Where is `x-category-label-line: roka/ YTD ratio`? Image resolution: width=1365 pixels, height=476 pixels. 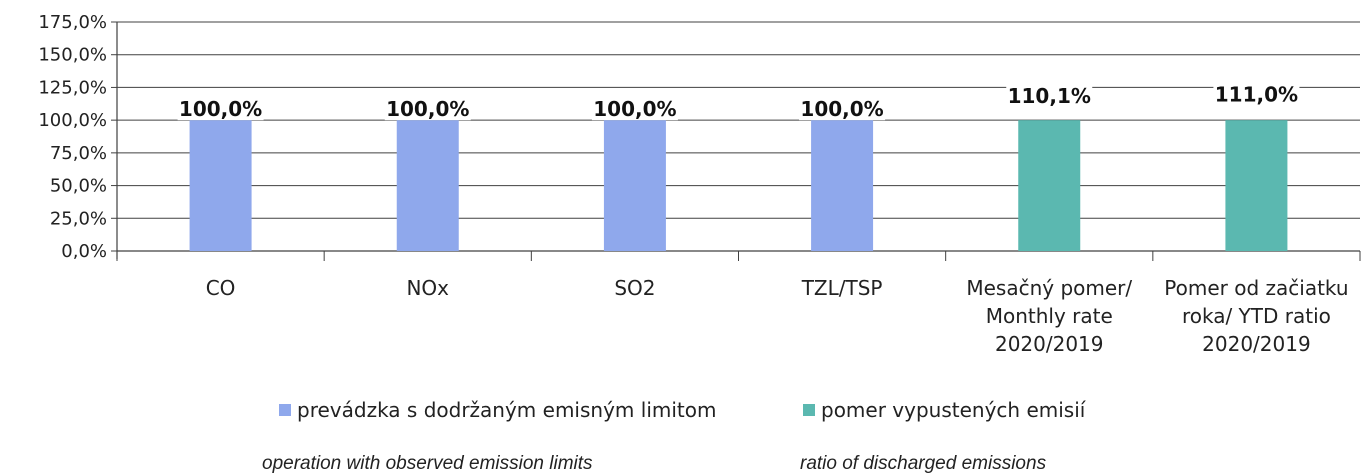 x-category-label-line: roka/ YTD ratio is located at coordinates (1256, 316).